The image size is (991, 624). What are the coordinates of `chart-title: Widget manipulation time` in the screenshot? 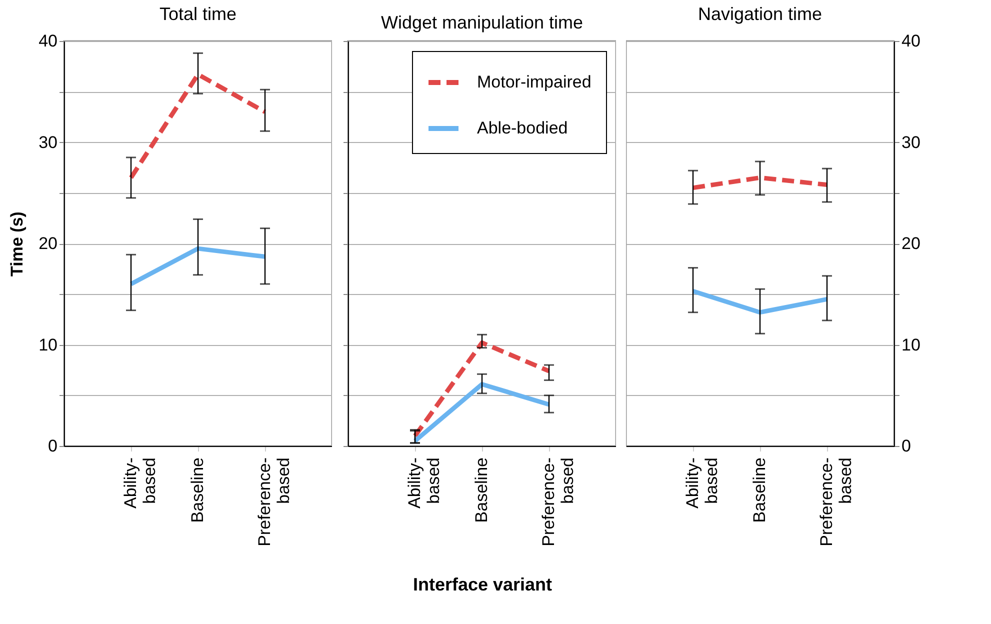 It's located at (482, 22).